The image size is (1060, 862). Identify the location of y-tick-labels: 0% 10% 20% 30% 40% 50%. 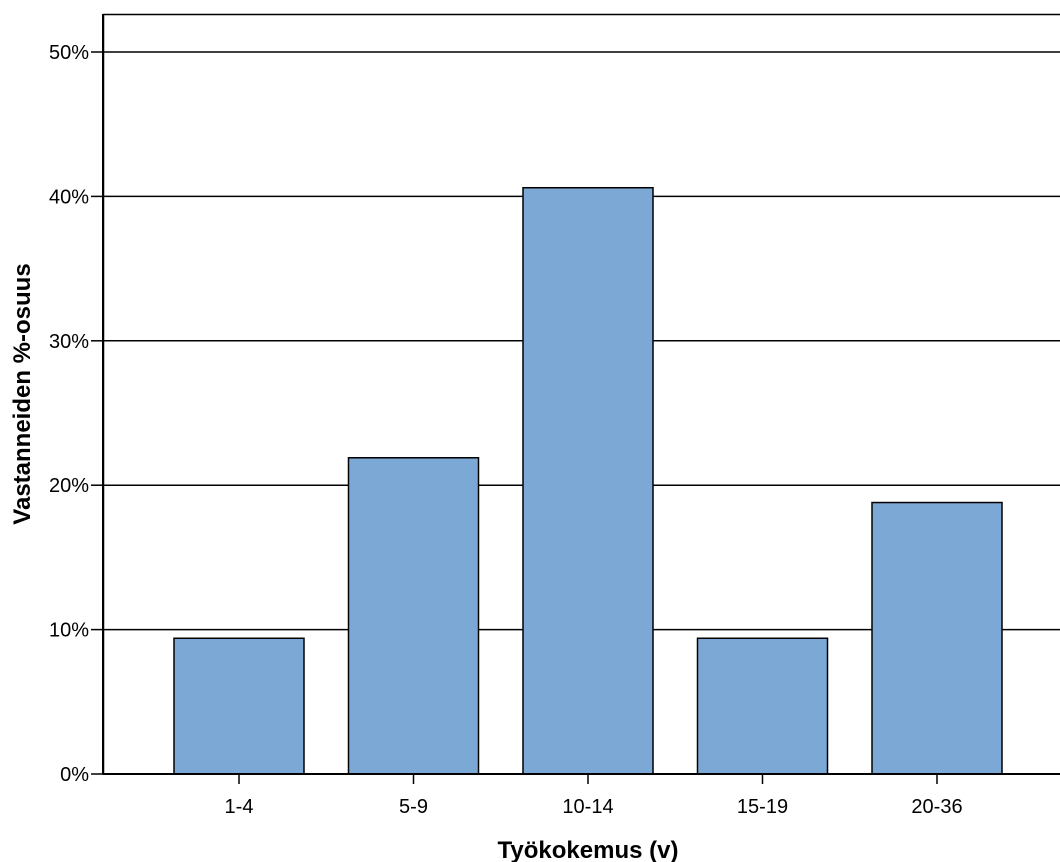
(69, 414).